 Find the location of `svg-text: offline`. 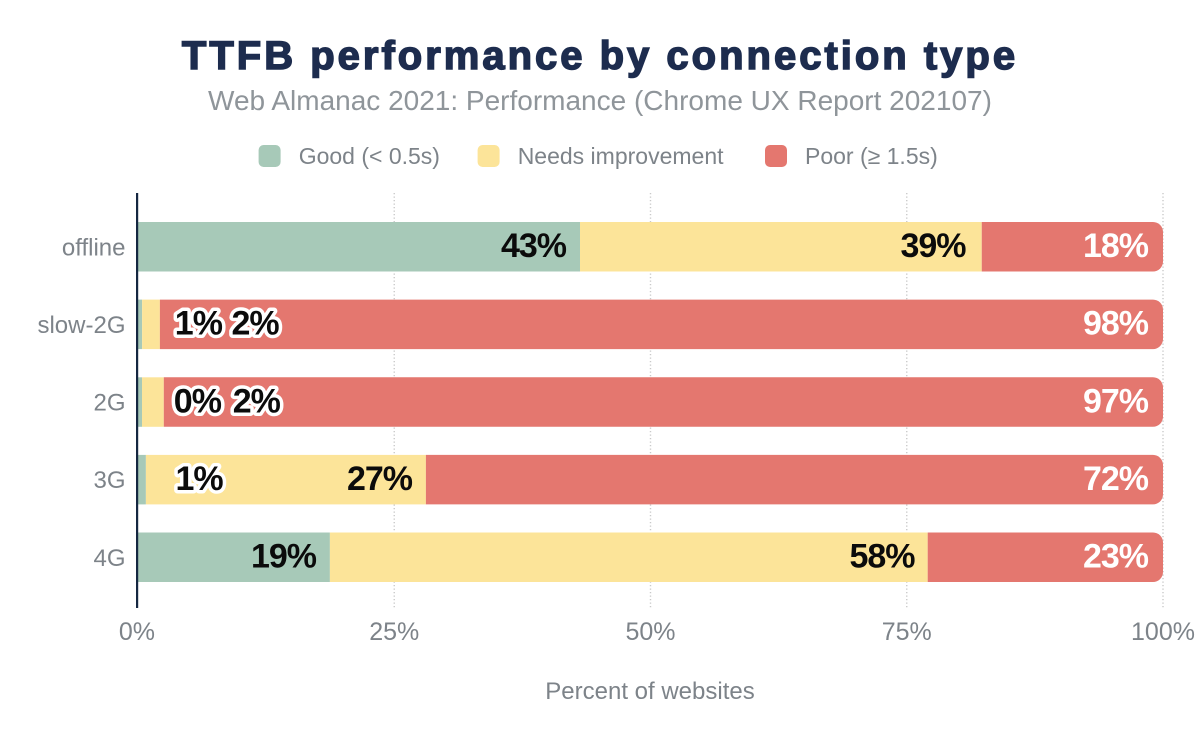

svg-text: offline is located at coordinates (94, 247).